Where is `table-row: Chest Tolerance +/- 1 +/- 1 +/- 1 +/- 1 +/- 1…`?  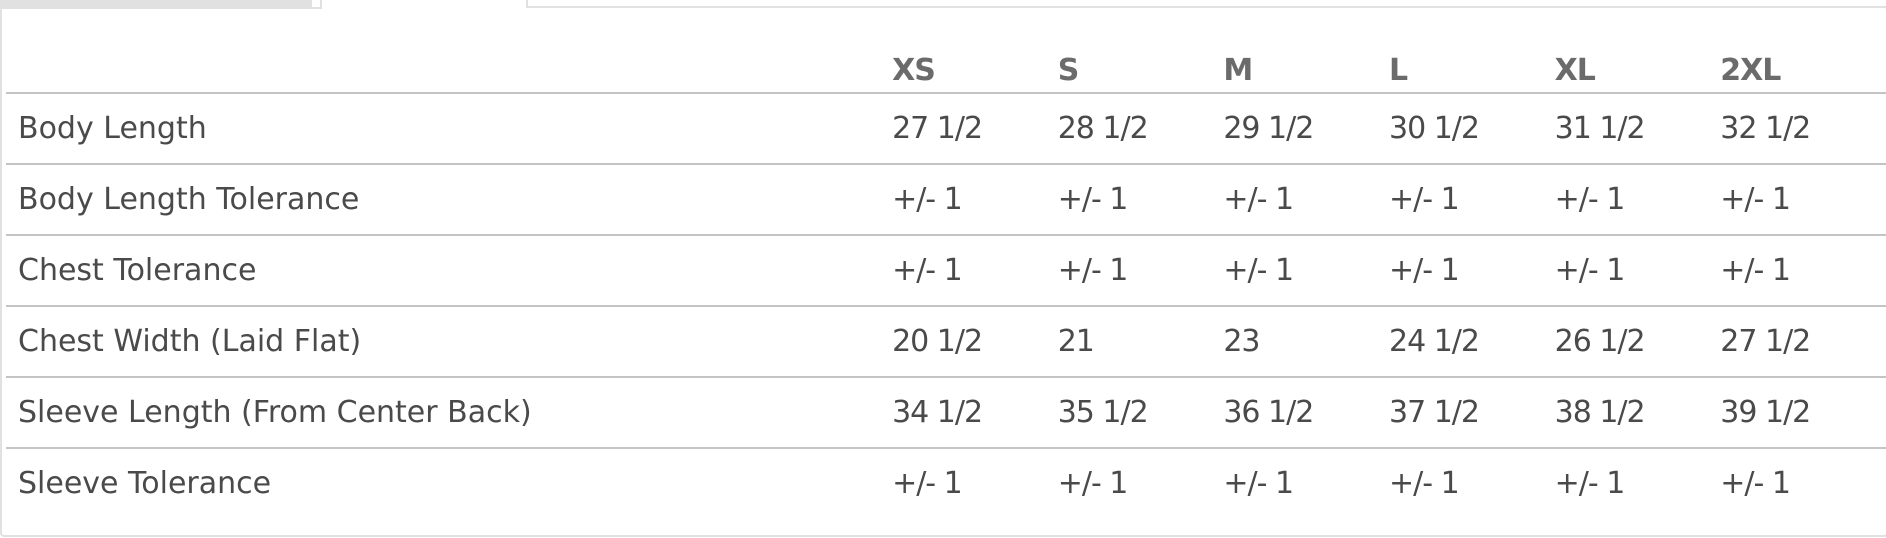 table-row: Chest Tolerance +/- 1 +/- 1 +/- 1 +/- 1 +/- 1… is located at coordinates (946, 271).